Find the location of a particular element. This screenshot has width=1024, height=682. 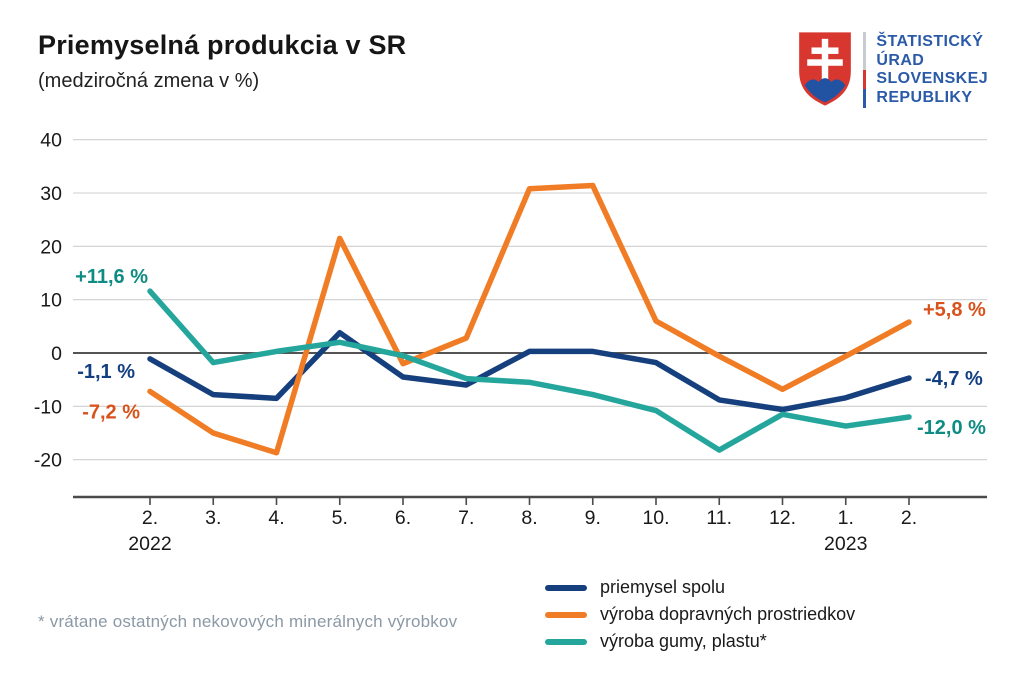

x-axis-label: 10. is located at coordinates (655, 518).